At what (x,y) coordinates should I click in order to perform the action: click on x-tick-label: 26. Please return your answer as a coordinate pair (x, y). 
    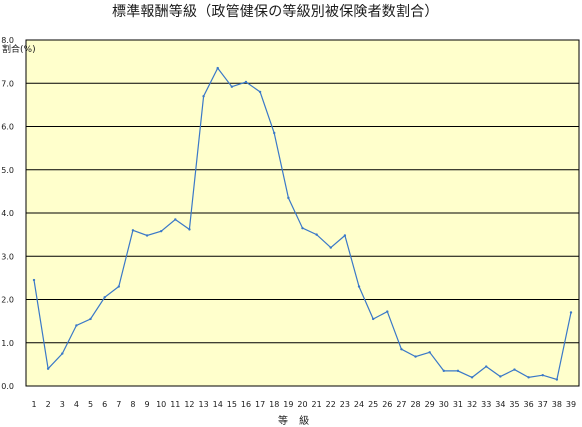
    Looking at the image, I should click on (387, 404).